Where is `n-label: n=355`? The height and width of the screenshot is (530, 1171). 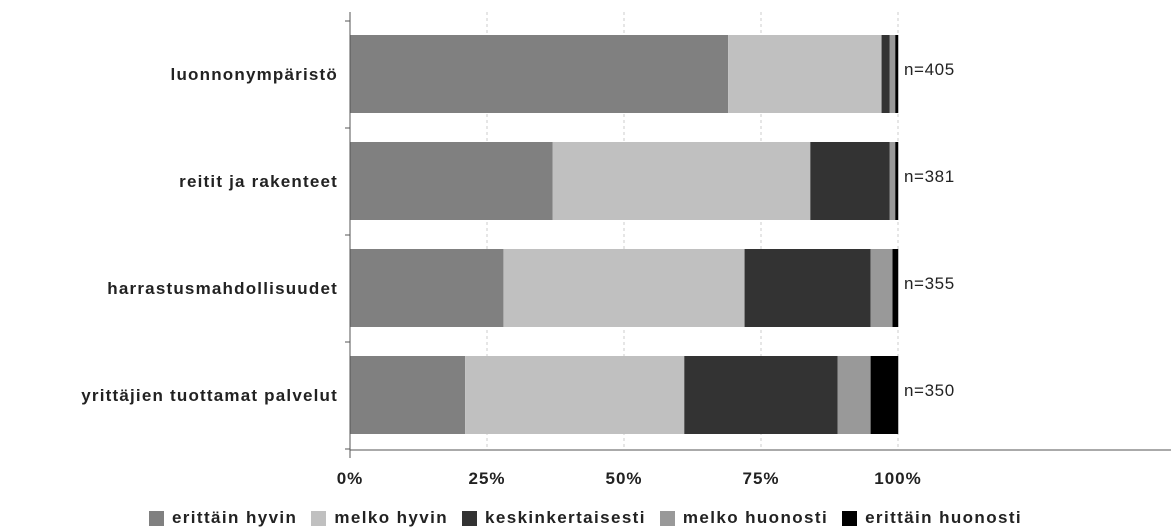
n-label: n=355 is located at coordinates (929, 283).